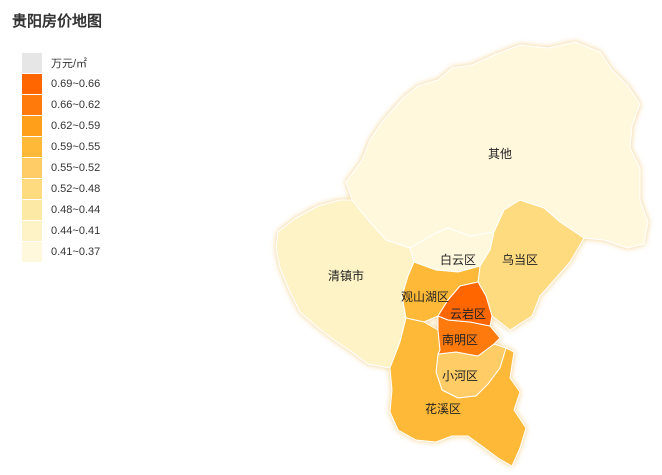  What do you see at coordinates (443, 408) in the screenshot?
I see `region-label: 花溪区` at bounding box center [443, 408].